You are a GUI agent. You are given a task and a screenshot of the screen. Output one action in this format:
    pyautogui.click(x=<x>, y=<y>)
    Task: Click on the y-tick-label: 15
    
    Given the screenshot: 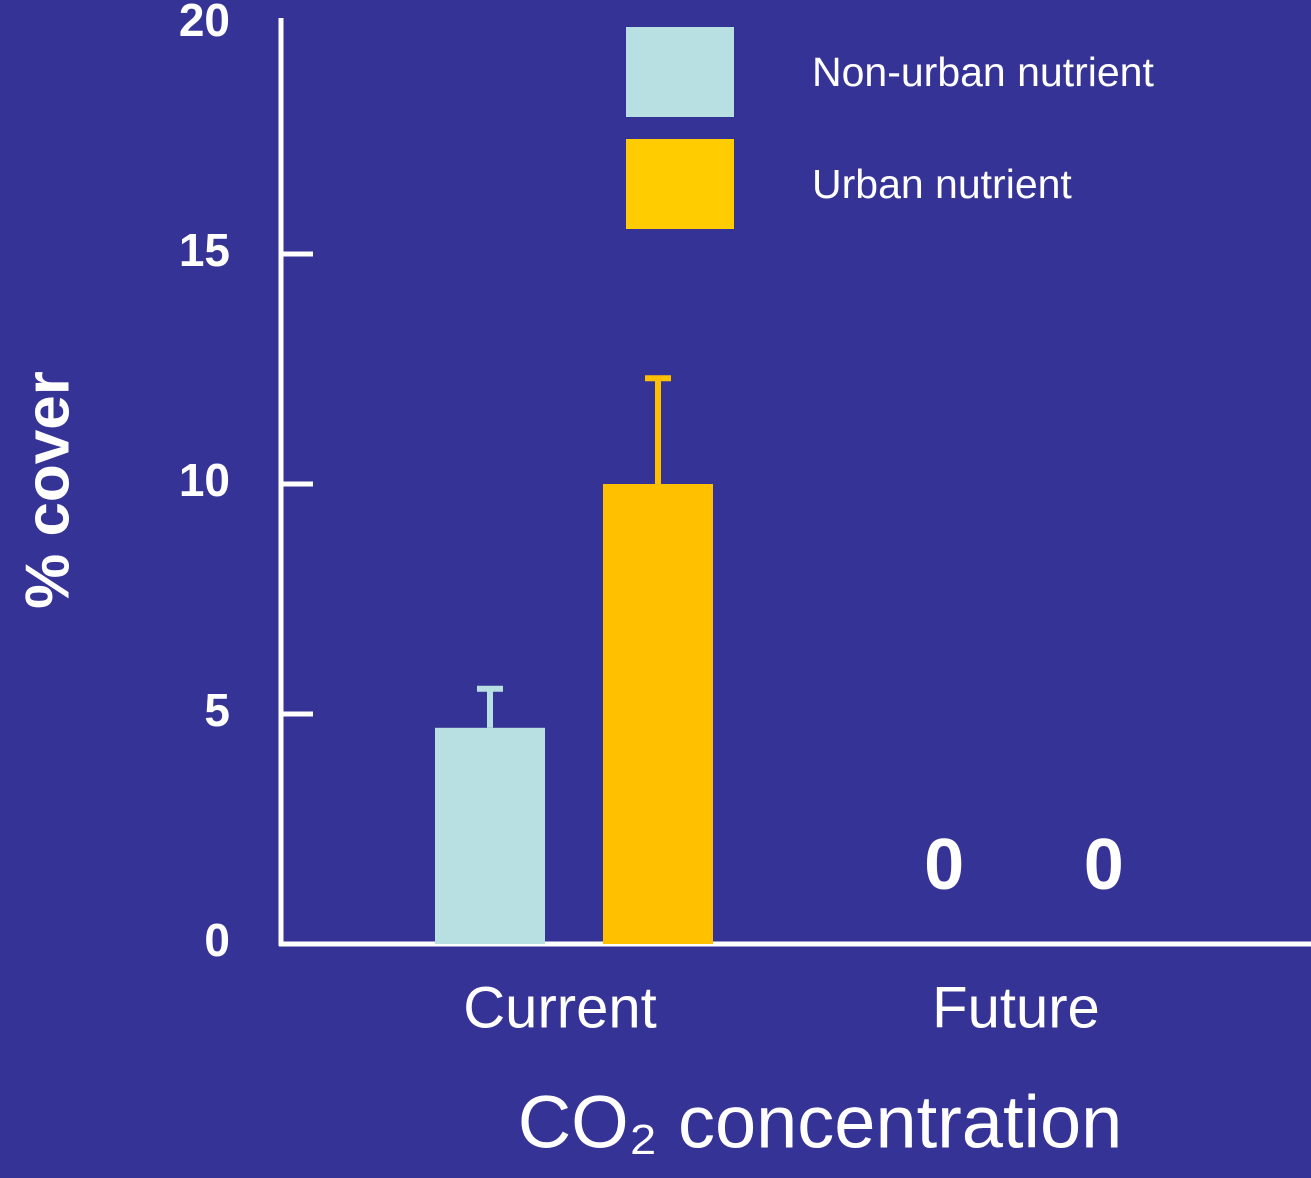 What is the action you would take?
    pyautogui.click(x=204, y=250)
    